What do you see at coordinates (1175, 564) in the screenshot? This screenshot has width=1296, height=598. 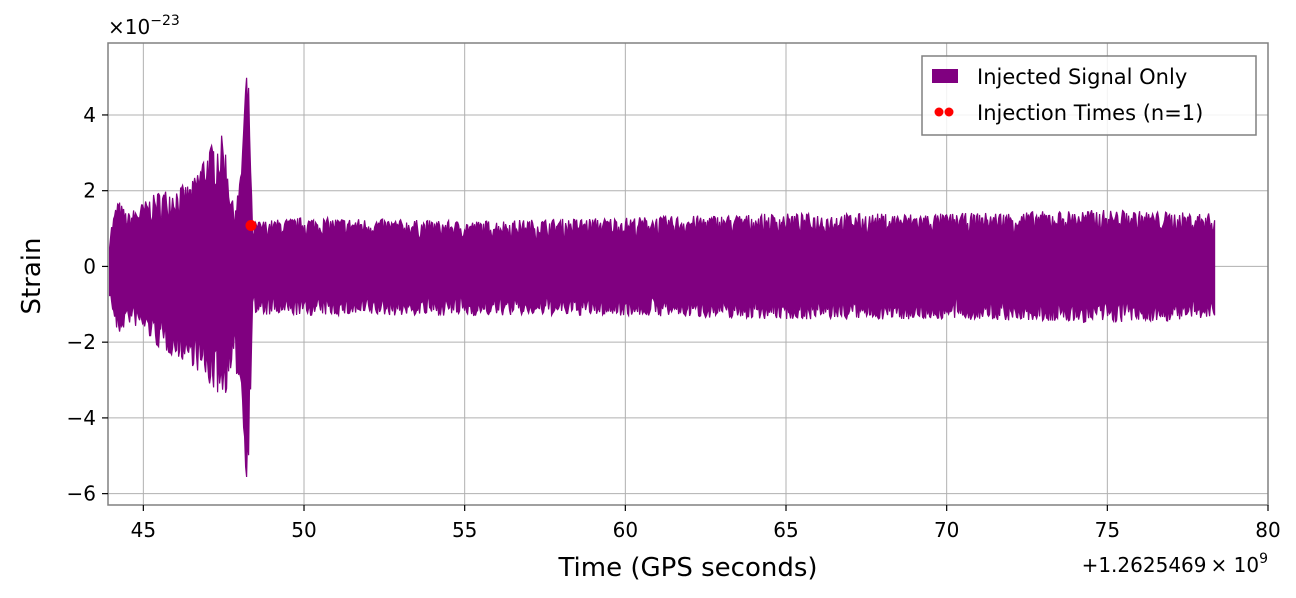 I see `x-offset-label: +1.2625469 × 109` at bounding box center [1175, 564].